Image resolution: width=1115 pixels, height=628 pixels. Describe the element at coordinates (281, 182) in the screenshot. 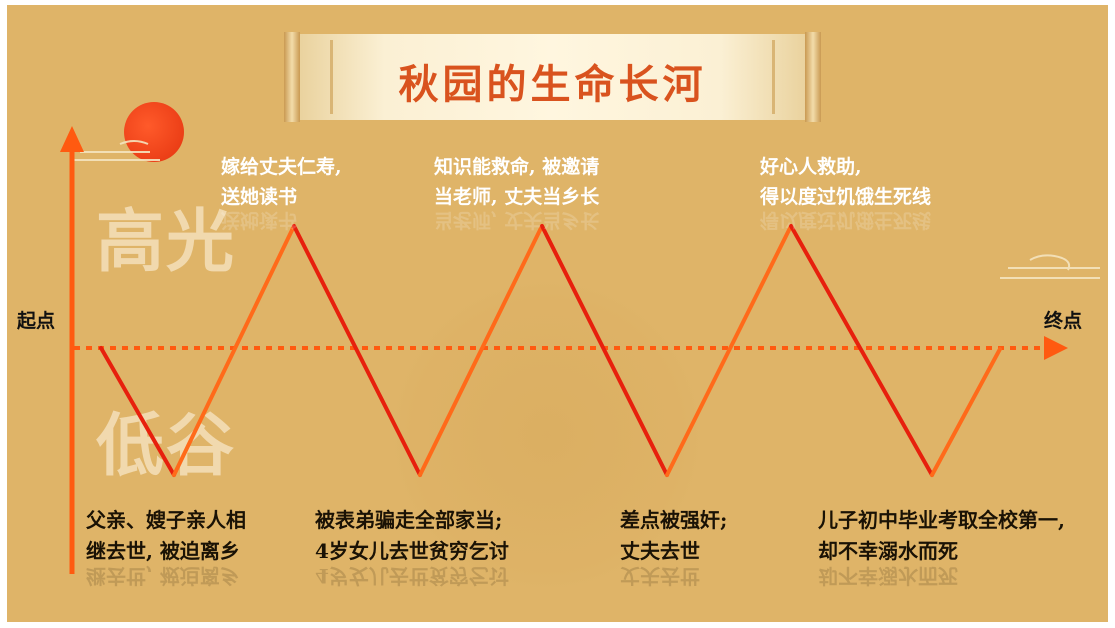

I see `highlight-event-1: 嫁给丈夫仁寿, 送她读书` at that location.